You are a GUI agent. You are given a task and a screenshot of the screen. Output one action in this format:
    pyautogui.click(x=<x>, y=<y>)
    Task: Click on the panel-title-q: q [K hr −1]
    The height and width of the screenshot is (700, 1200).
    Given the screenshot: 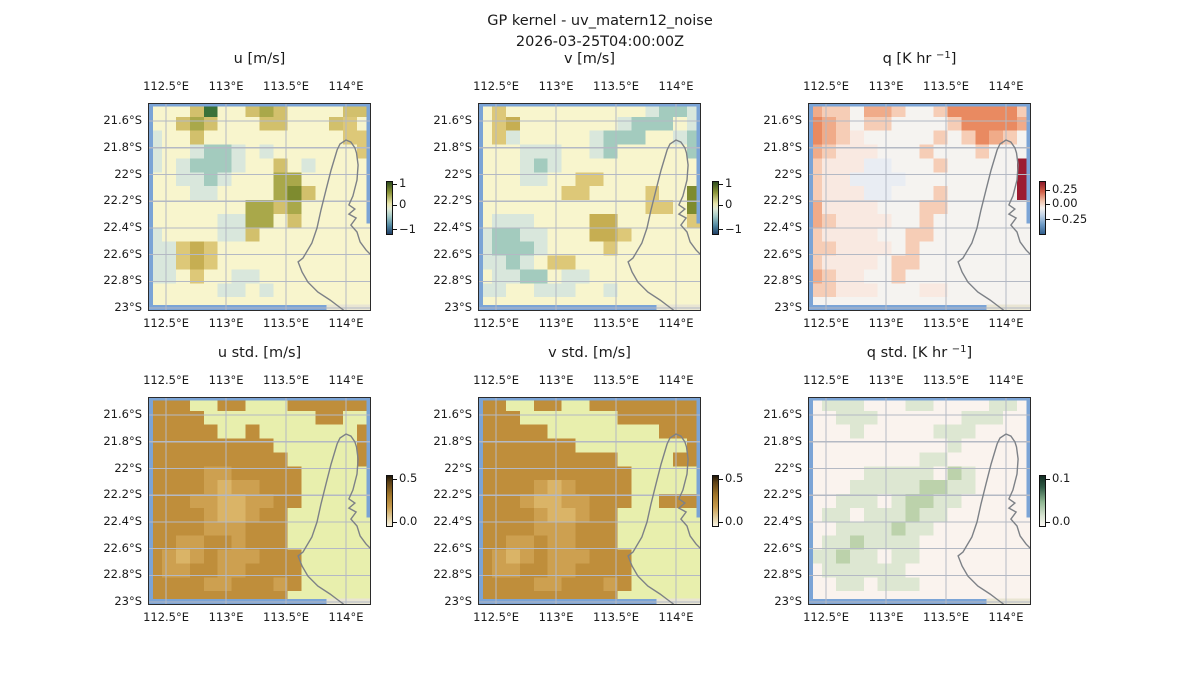 What is the action you would take?
    pyautogui.click(x=919, y=58)
    